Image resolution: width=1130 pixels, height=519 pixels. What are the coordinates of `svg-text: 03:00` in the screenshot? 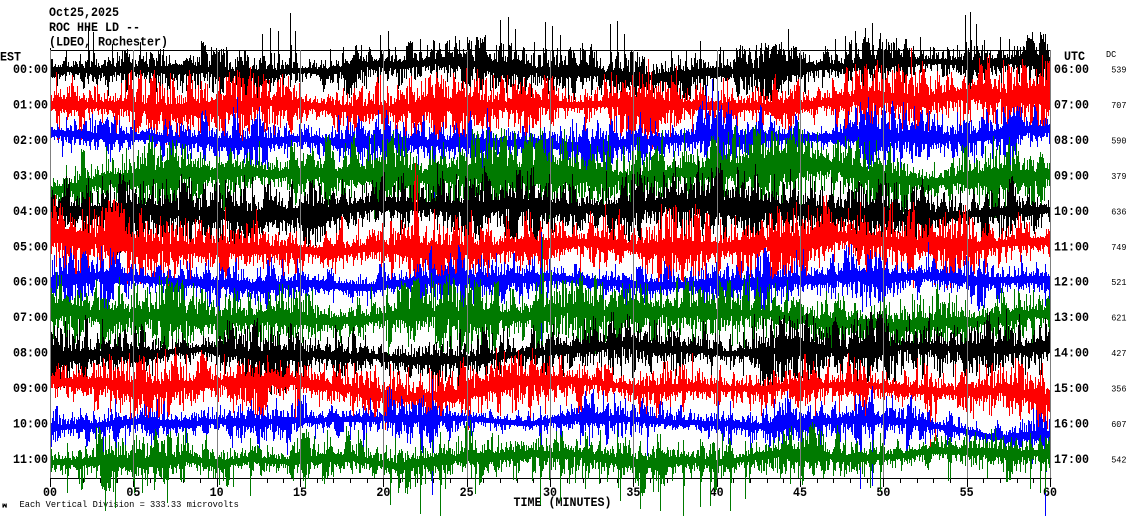 It's located at (30, 175).